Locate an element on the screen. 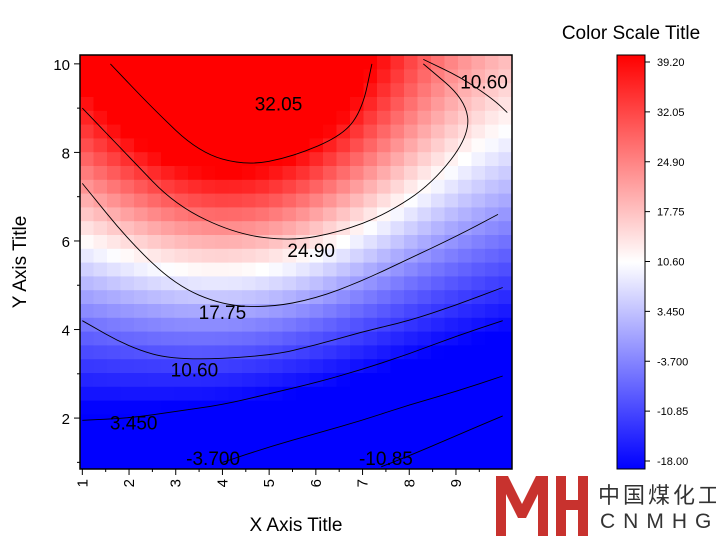 This screenshot has width=716, height=542. contour-label: -10.85 is located at coordinates (386, 459).